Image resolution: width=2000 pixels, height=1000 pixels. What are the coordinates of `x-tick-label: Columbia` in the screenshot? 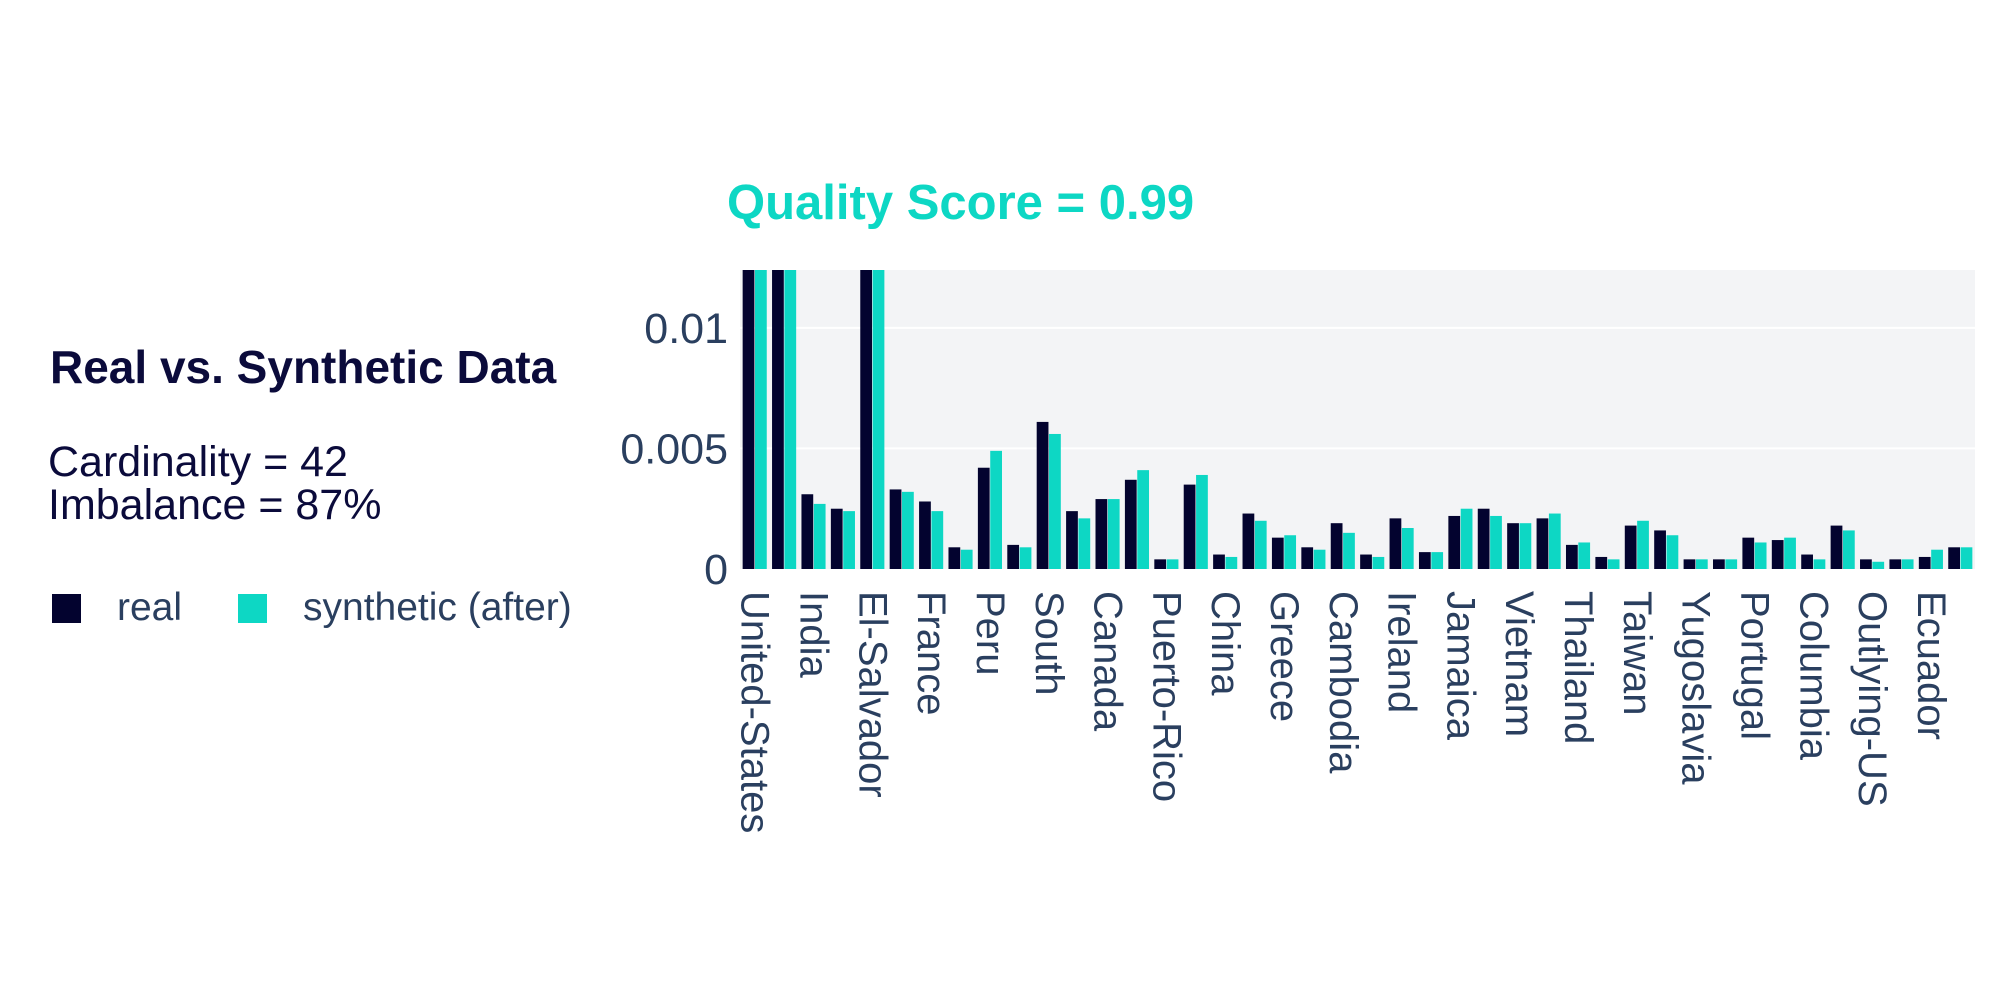 It's located at (1813, 676).